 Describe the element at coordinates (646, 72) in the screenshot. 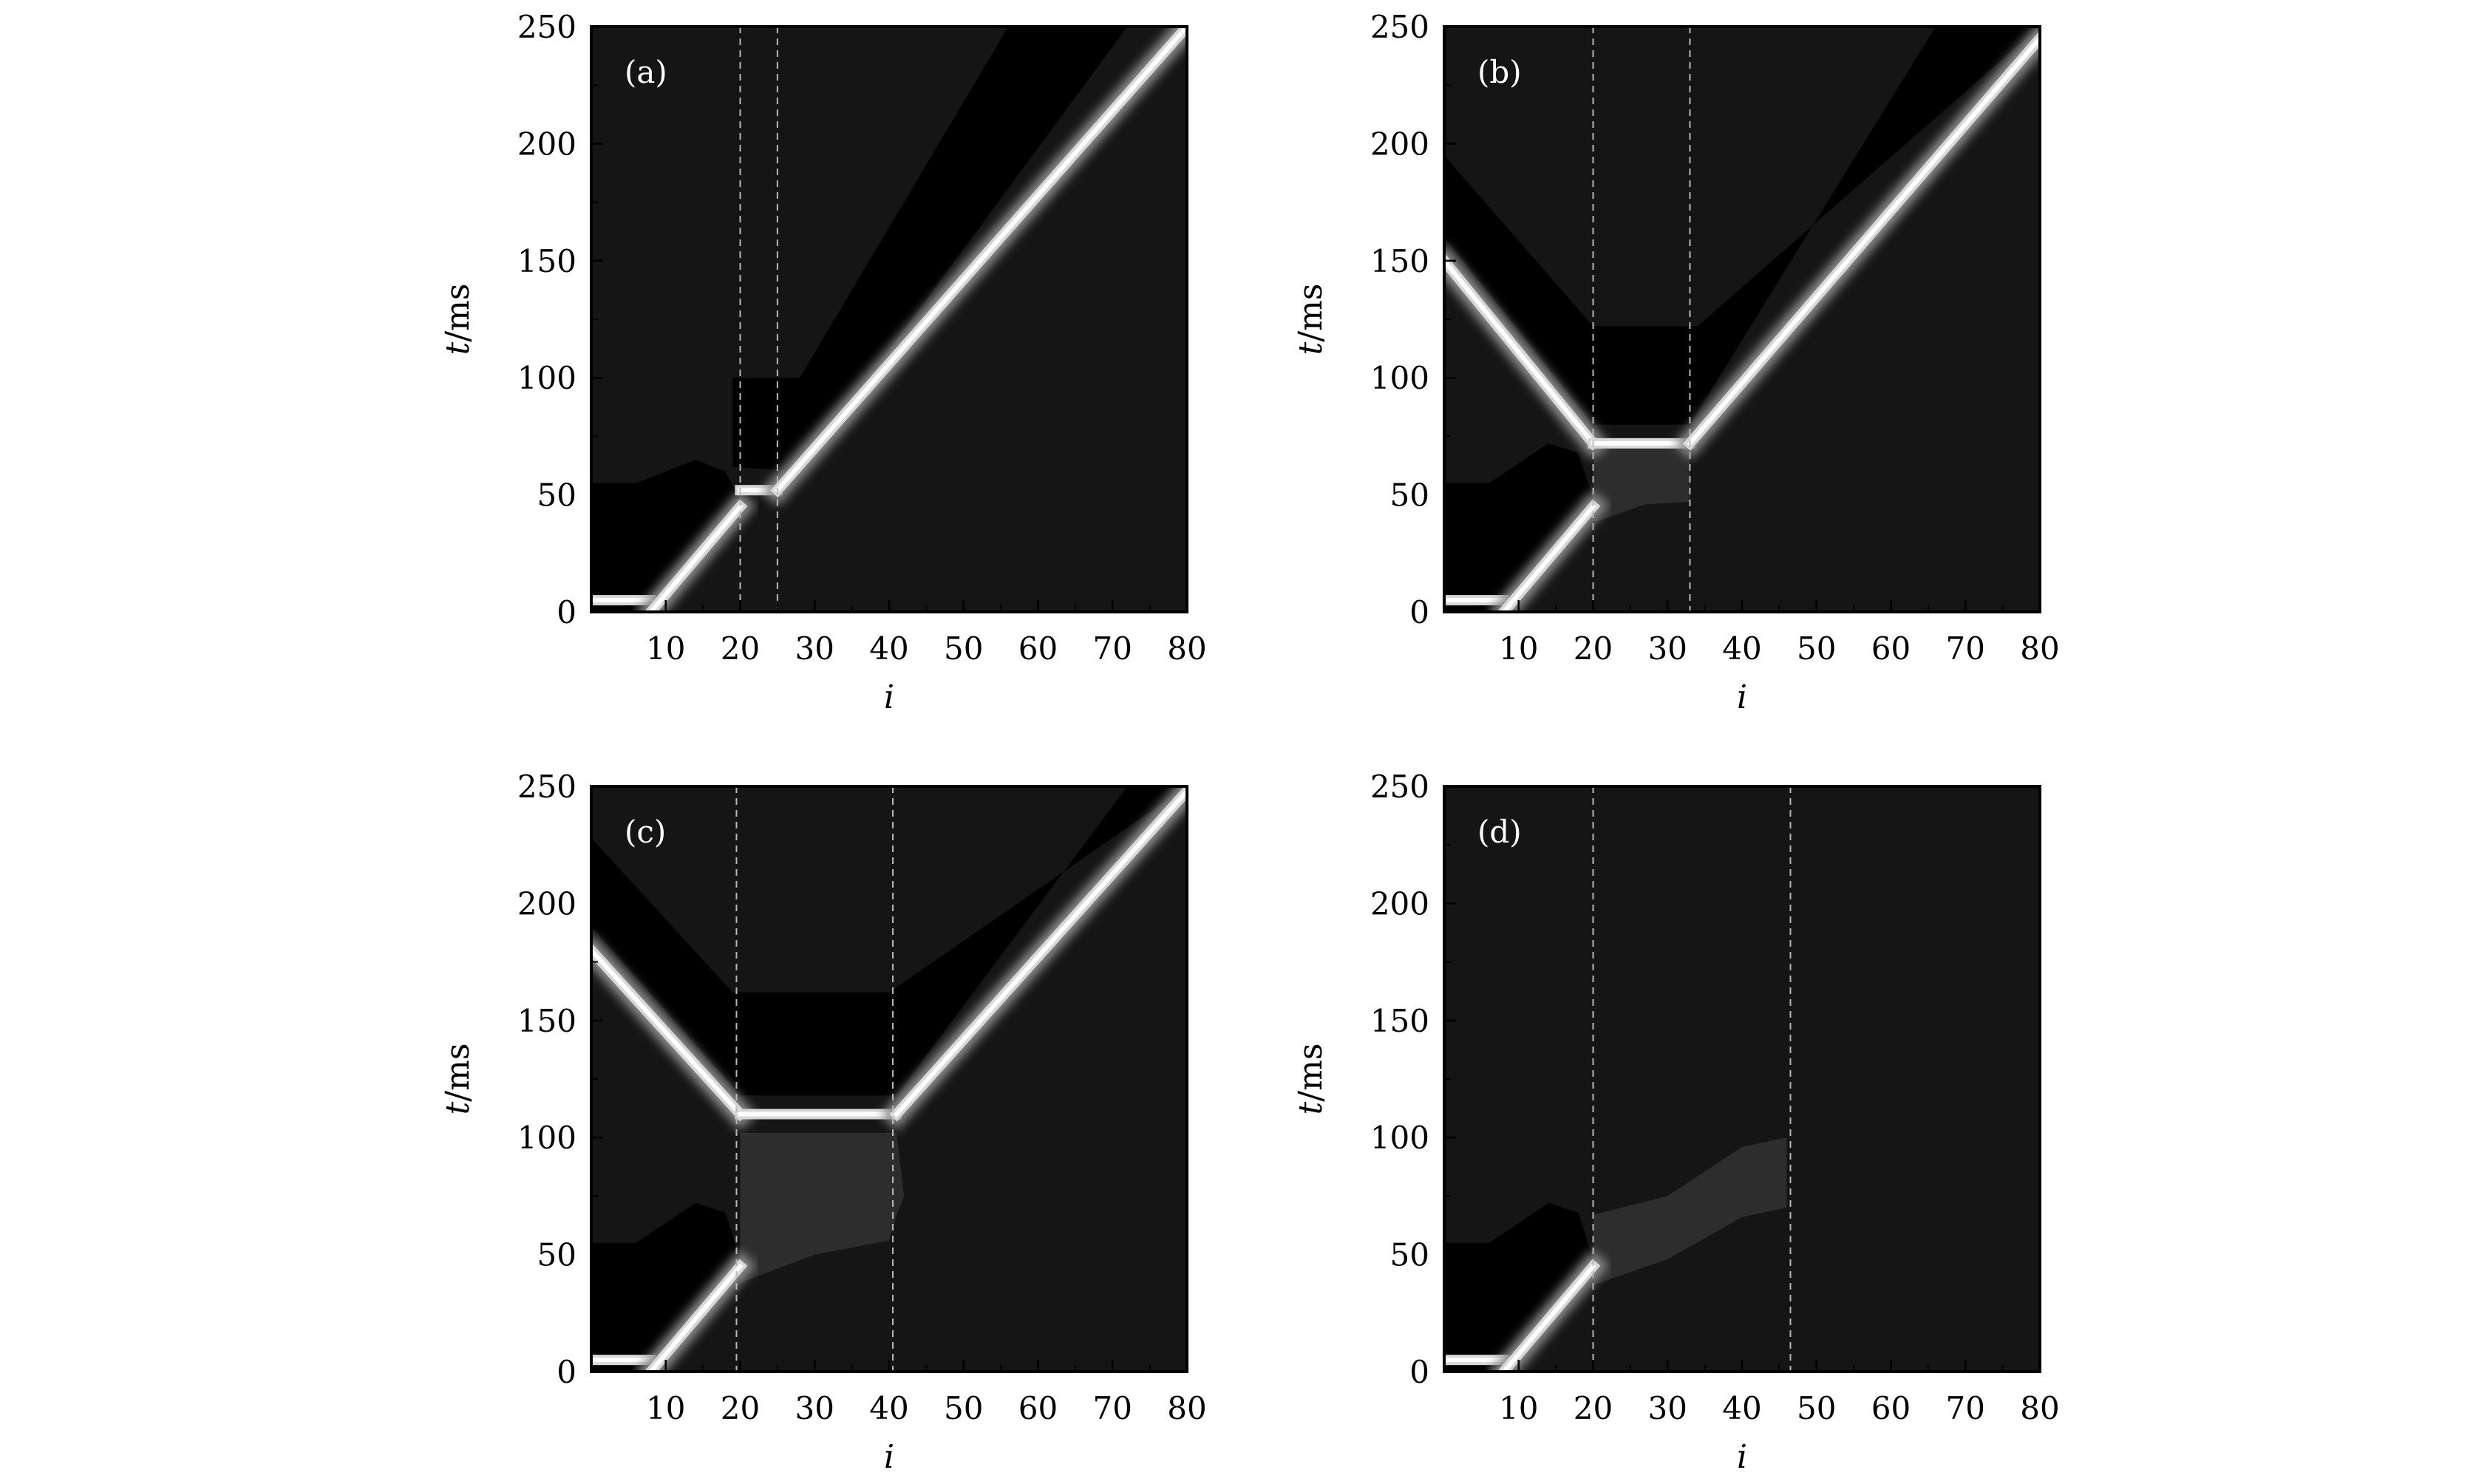

I see `panel-label: (a)` at that location.